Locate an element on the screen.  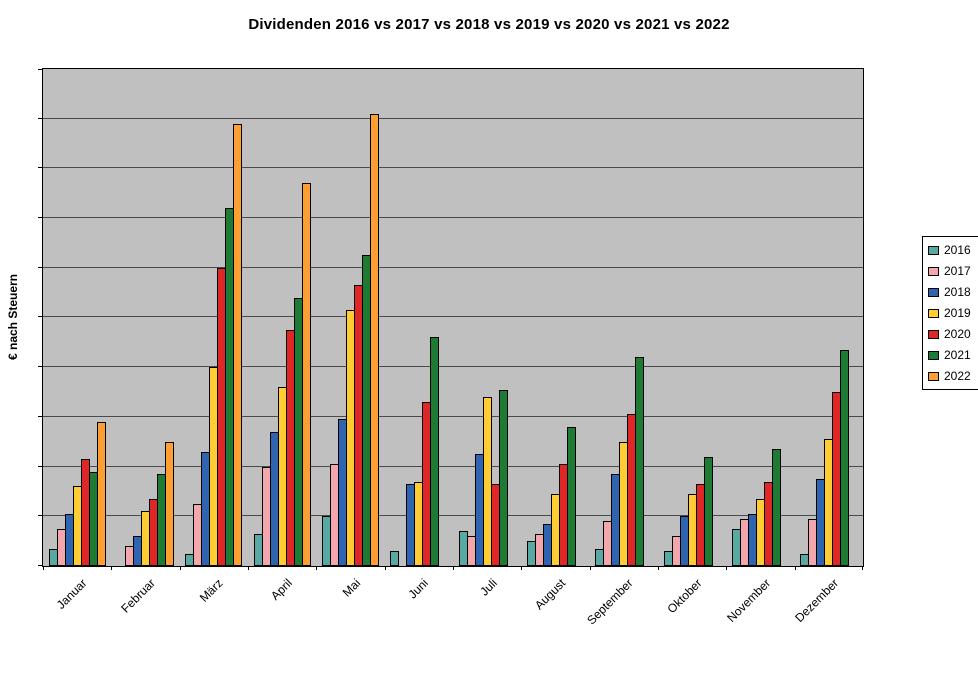
x-axis-label: November is located at coordinates (748, 601).